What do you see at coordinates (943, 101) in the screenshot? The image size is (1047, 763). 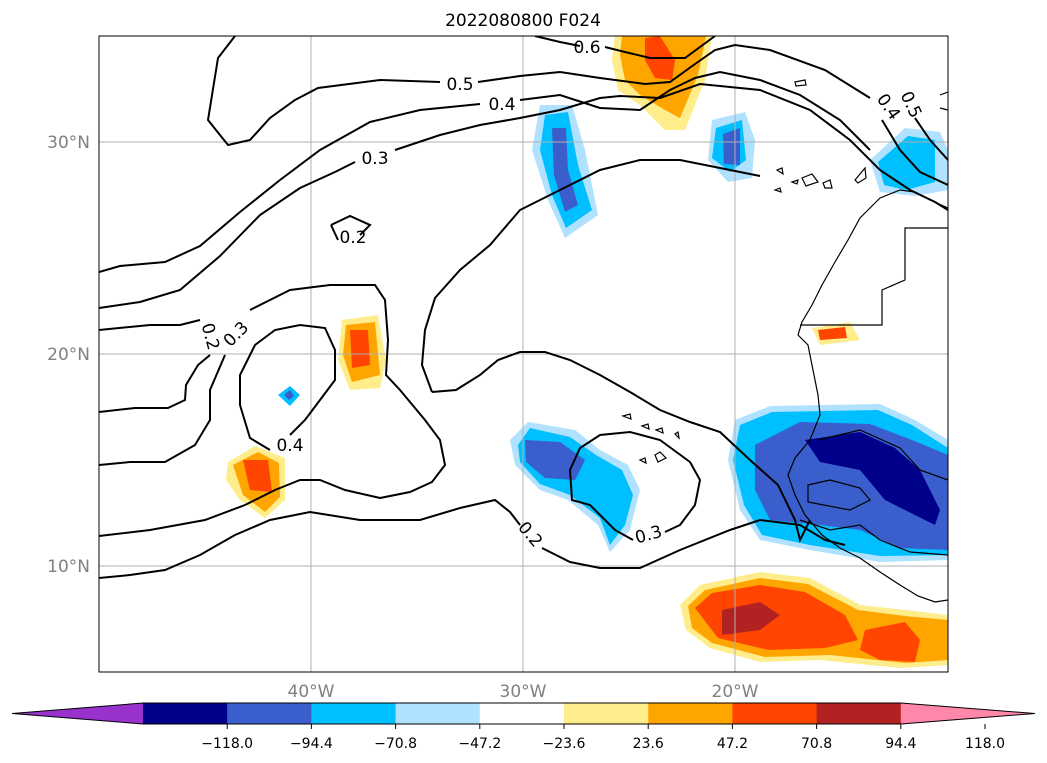 I see `coast-iberia` at bounding box center [943, 101].